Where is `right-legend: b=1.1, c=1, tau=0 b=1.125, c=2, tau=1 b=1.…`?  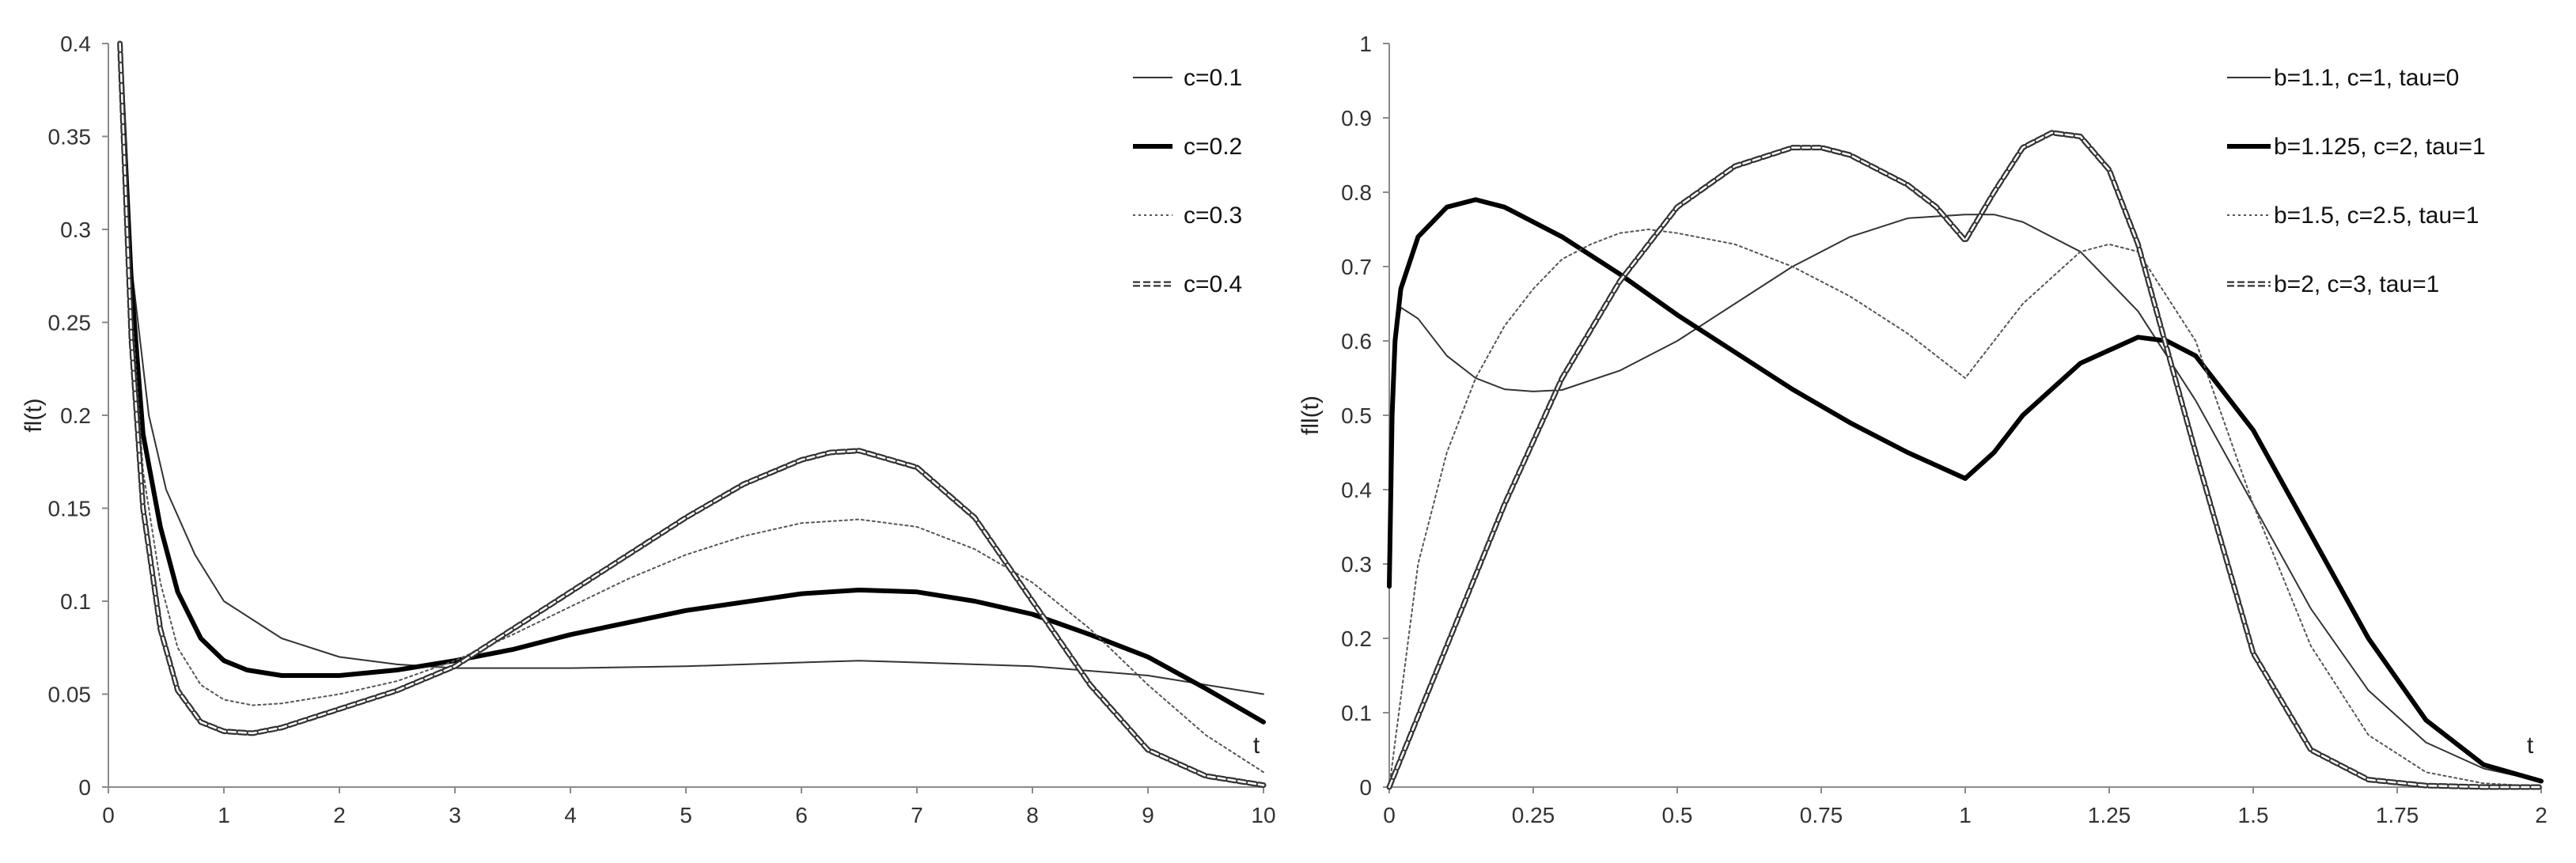
right-legend: b=1.1, c=1, tau=0 b=1.125, c=2, tau=1 b=1.… is located at coordinates (2356, 181).